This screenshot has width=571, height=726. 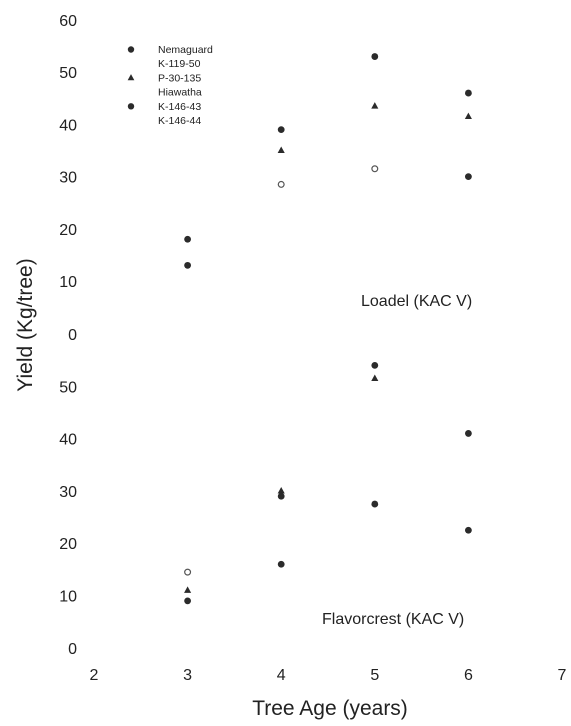 I want to click on legend-label: Nemaguard, so click(x=185, y=50).